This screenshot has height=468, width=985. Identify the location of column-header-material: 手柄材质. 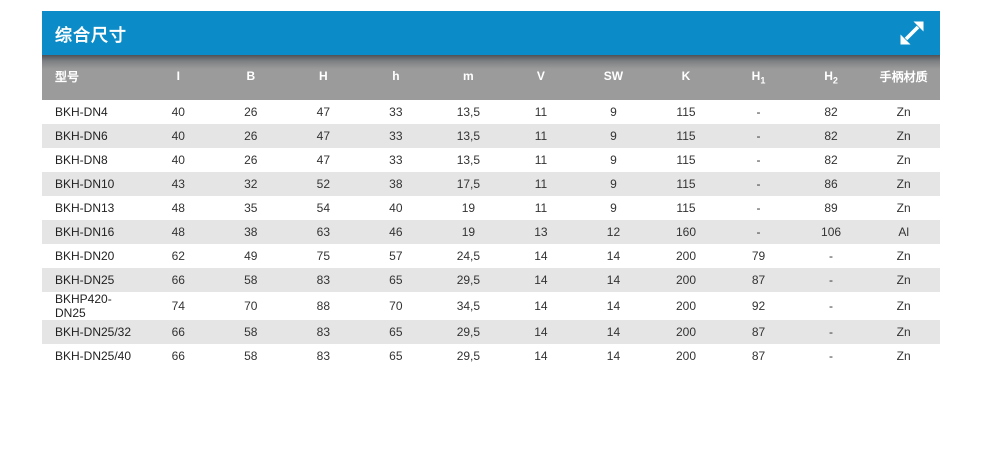
(903, 77).